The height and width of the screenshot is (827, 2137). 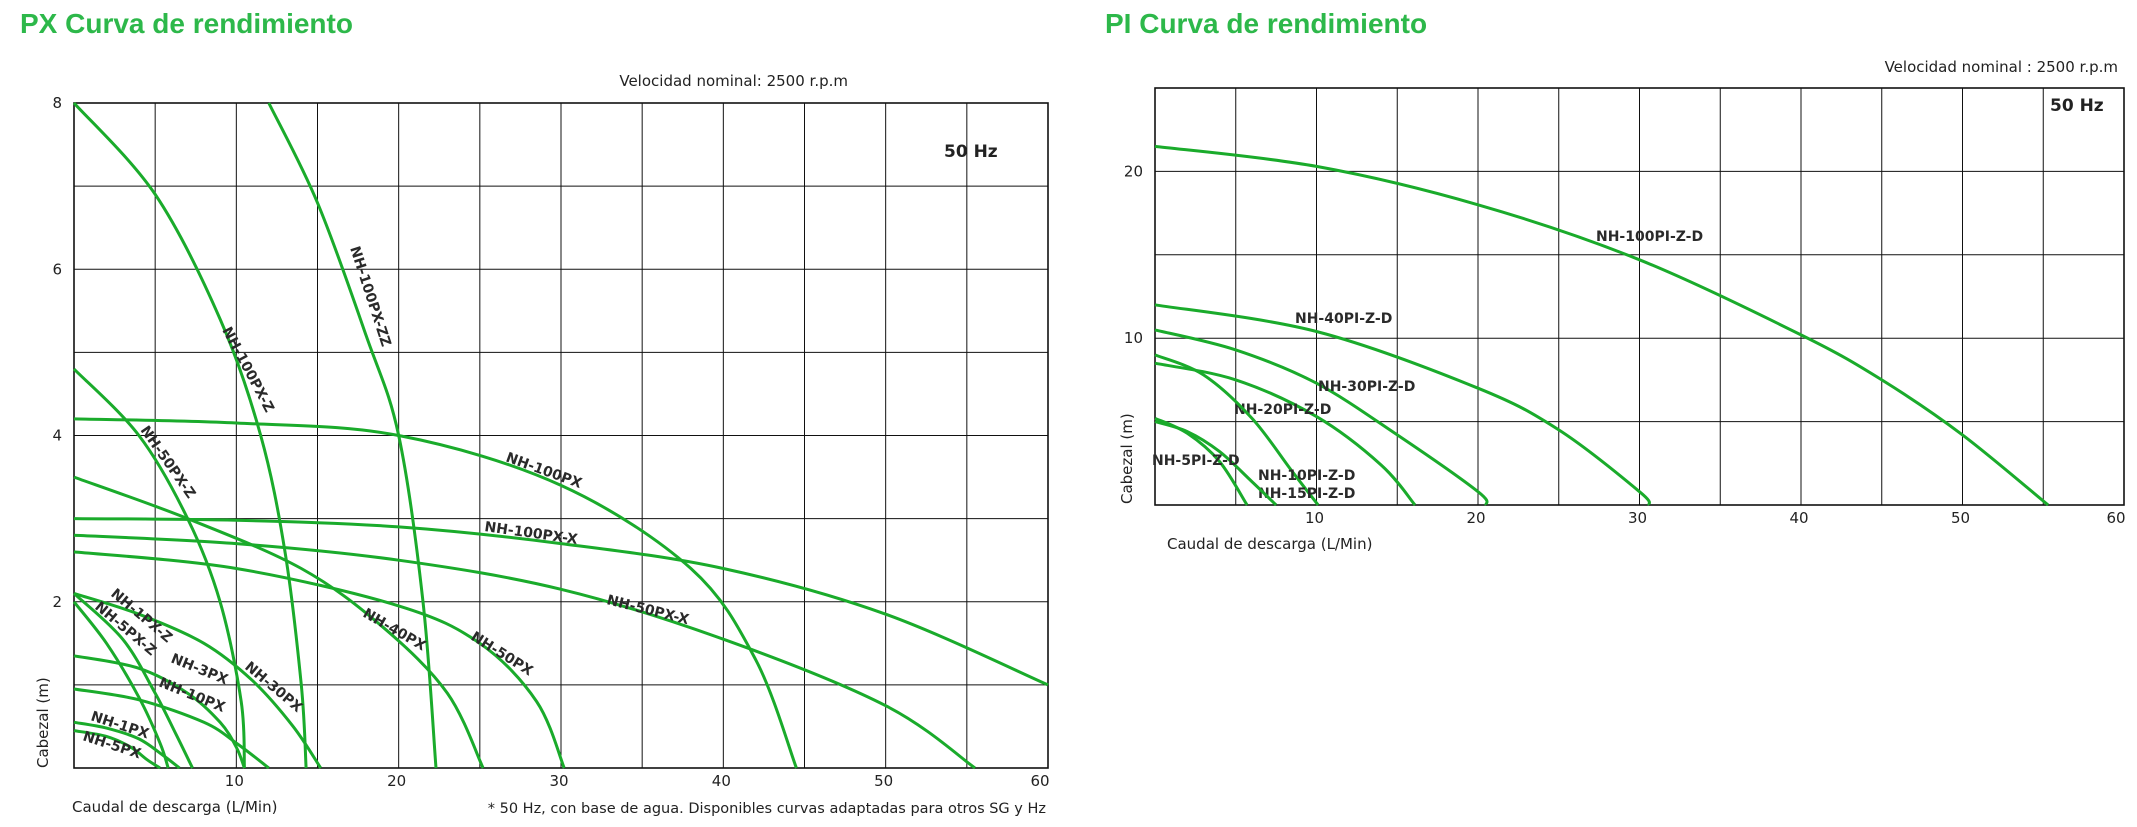 What do you see at coordinates (159, 568) in the screenshot?
I see `curve-nh-50px-z` at bounding box center [159, 568].